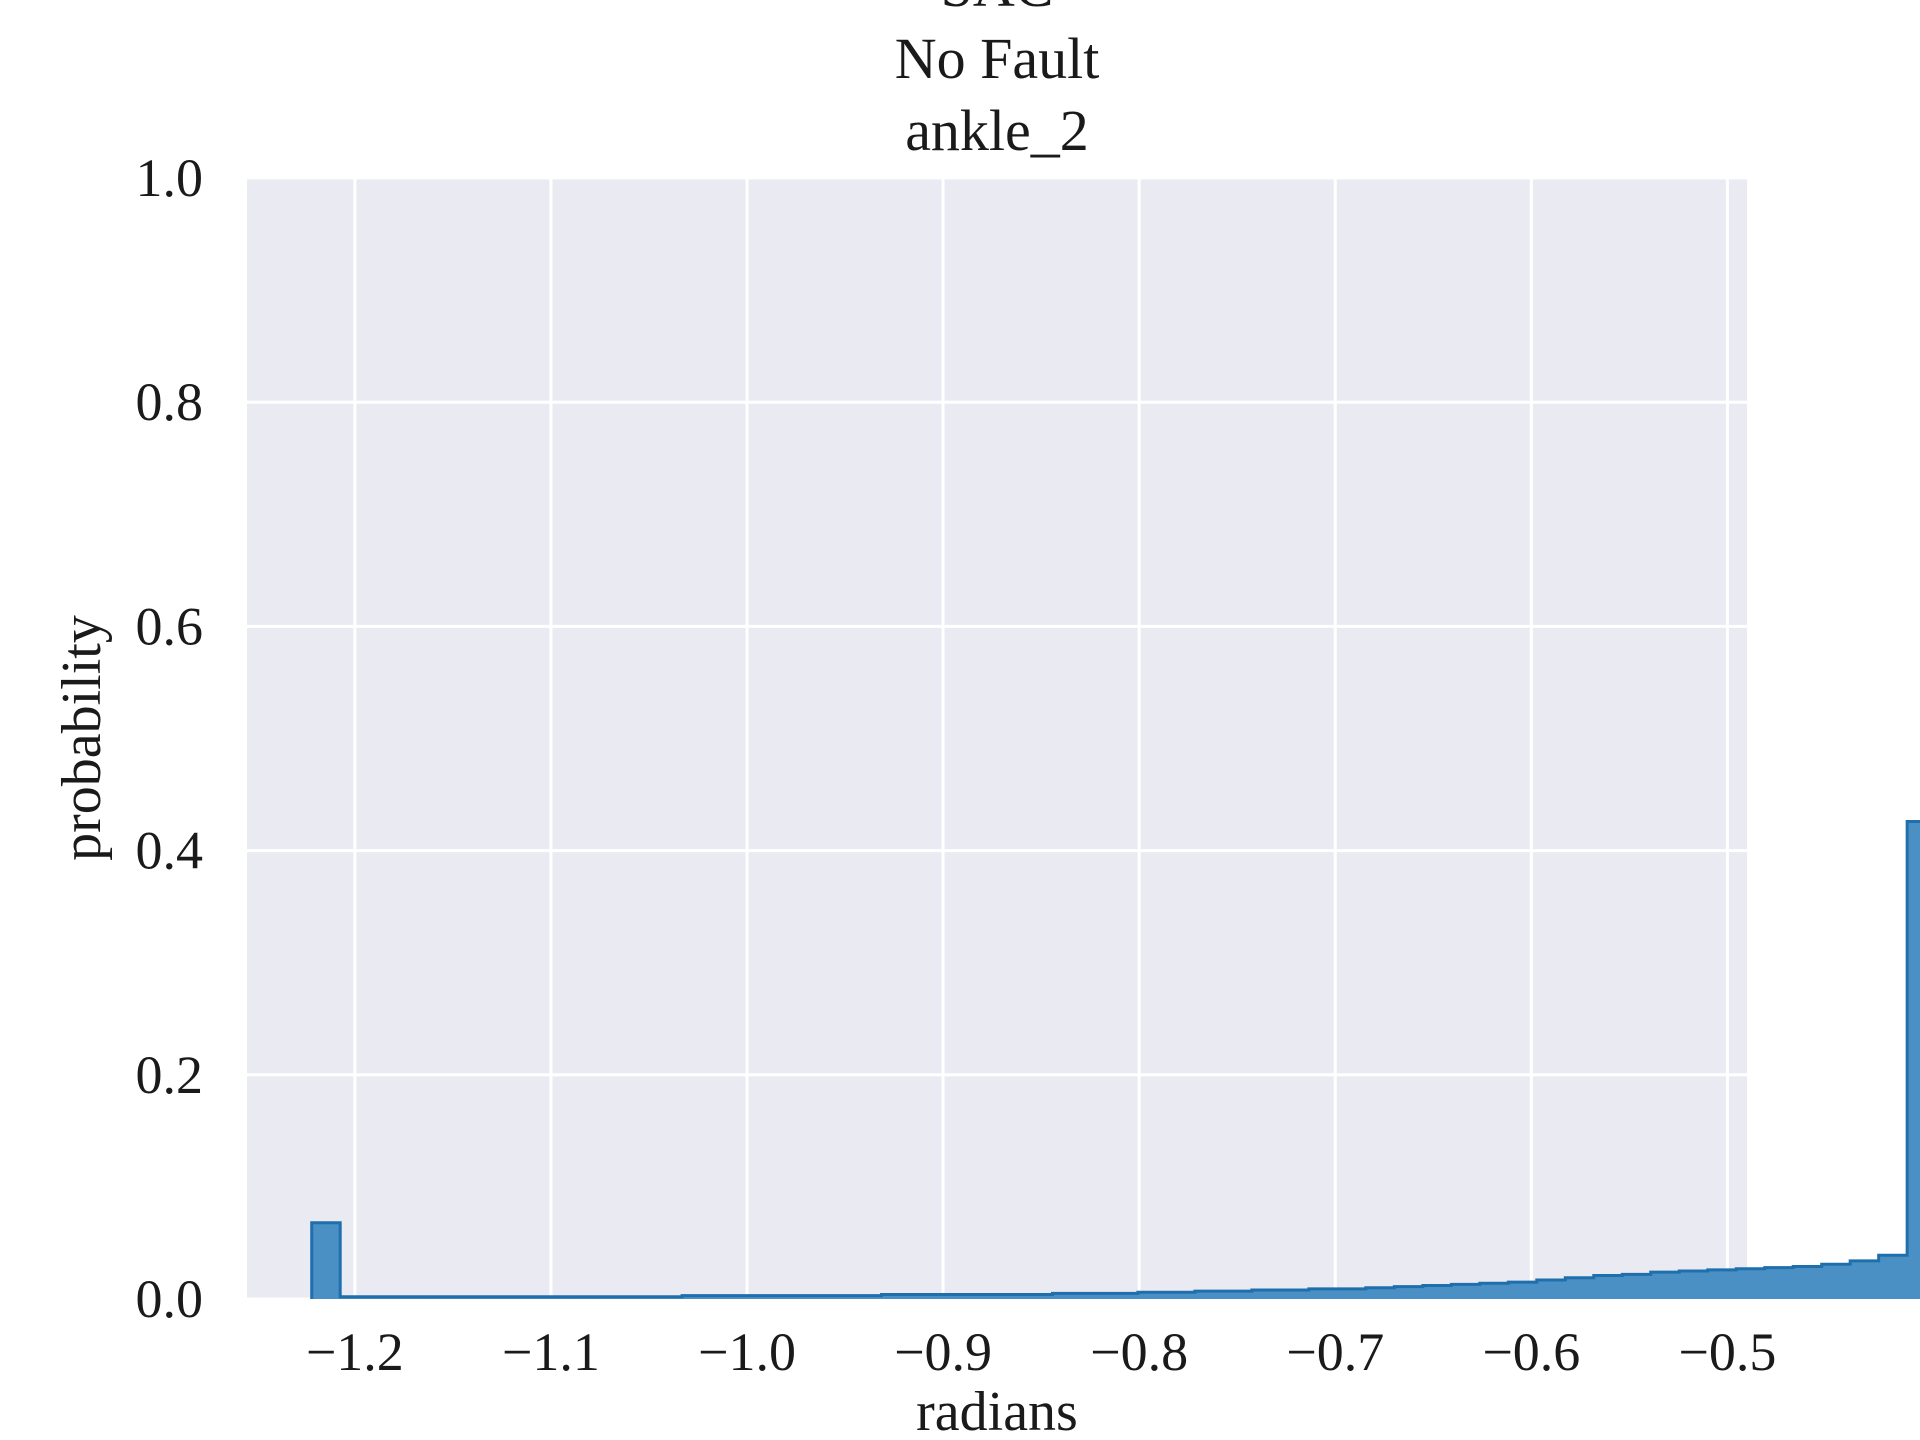  Describe the element at coordinates (1727, 1352) in the screenshot. I see `x-tick-label: −0.5` at that location.